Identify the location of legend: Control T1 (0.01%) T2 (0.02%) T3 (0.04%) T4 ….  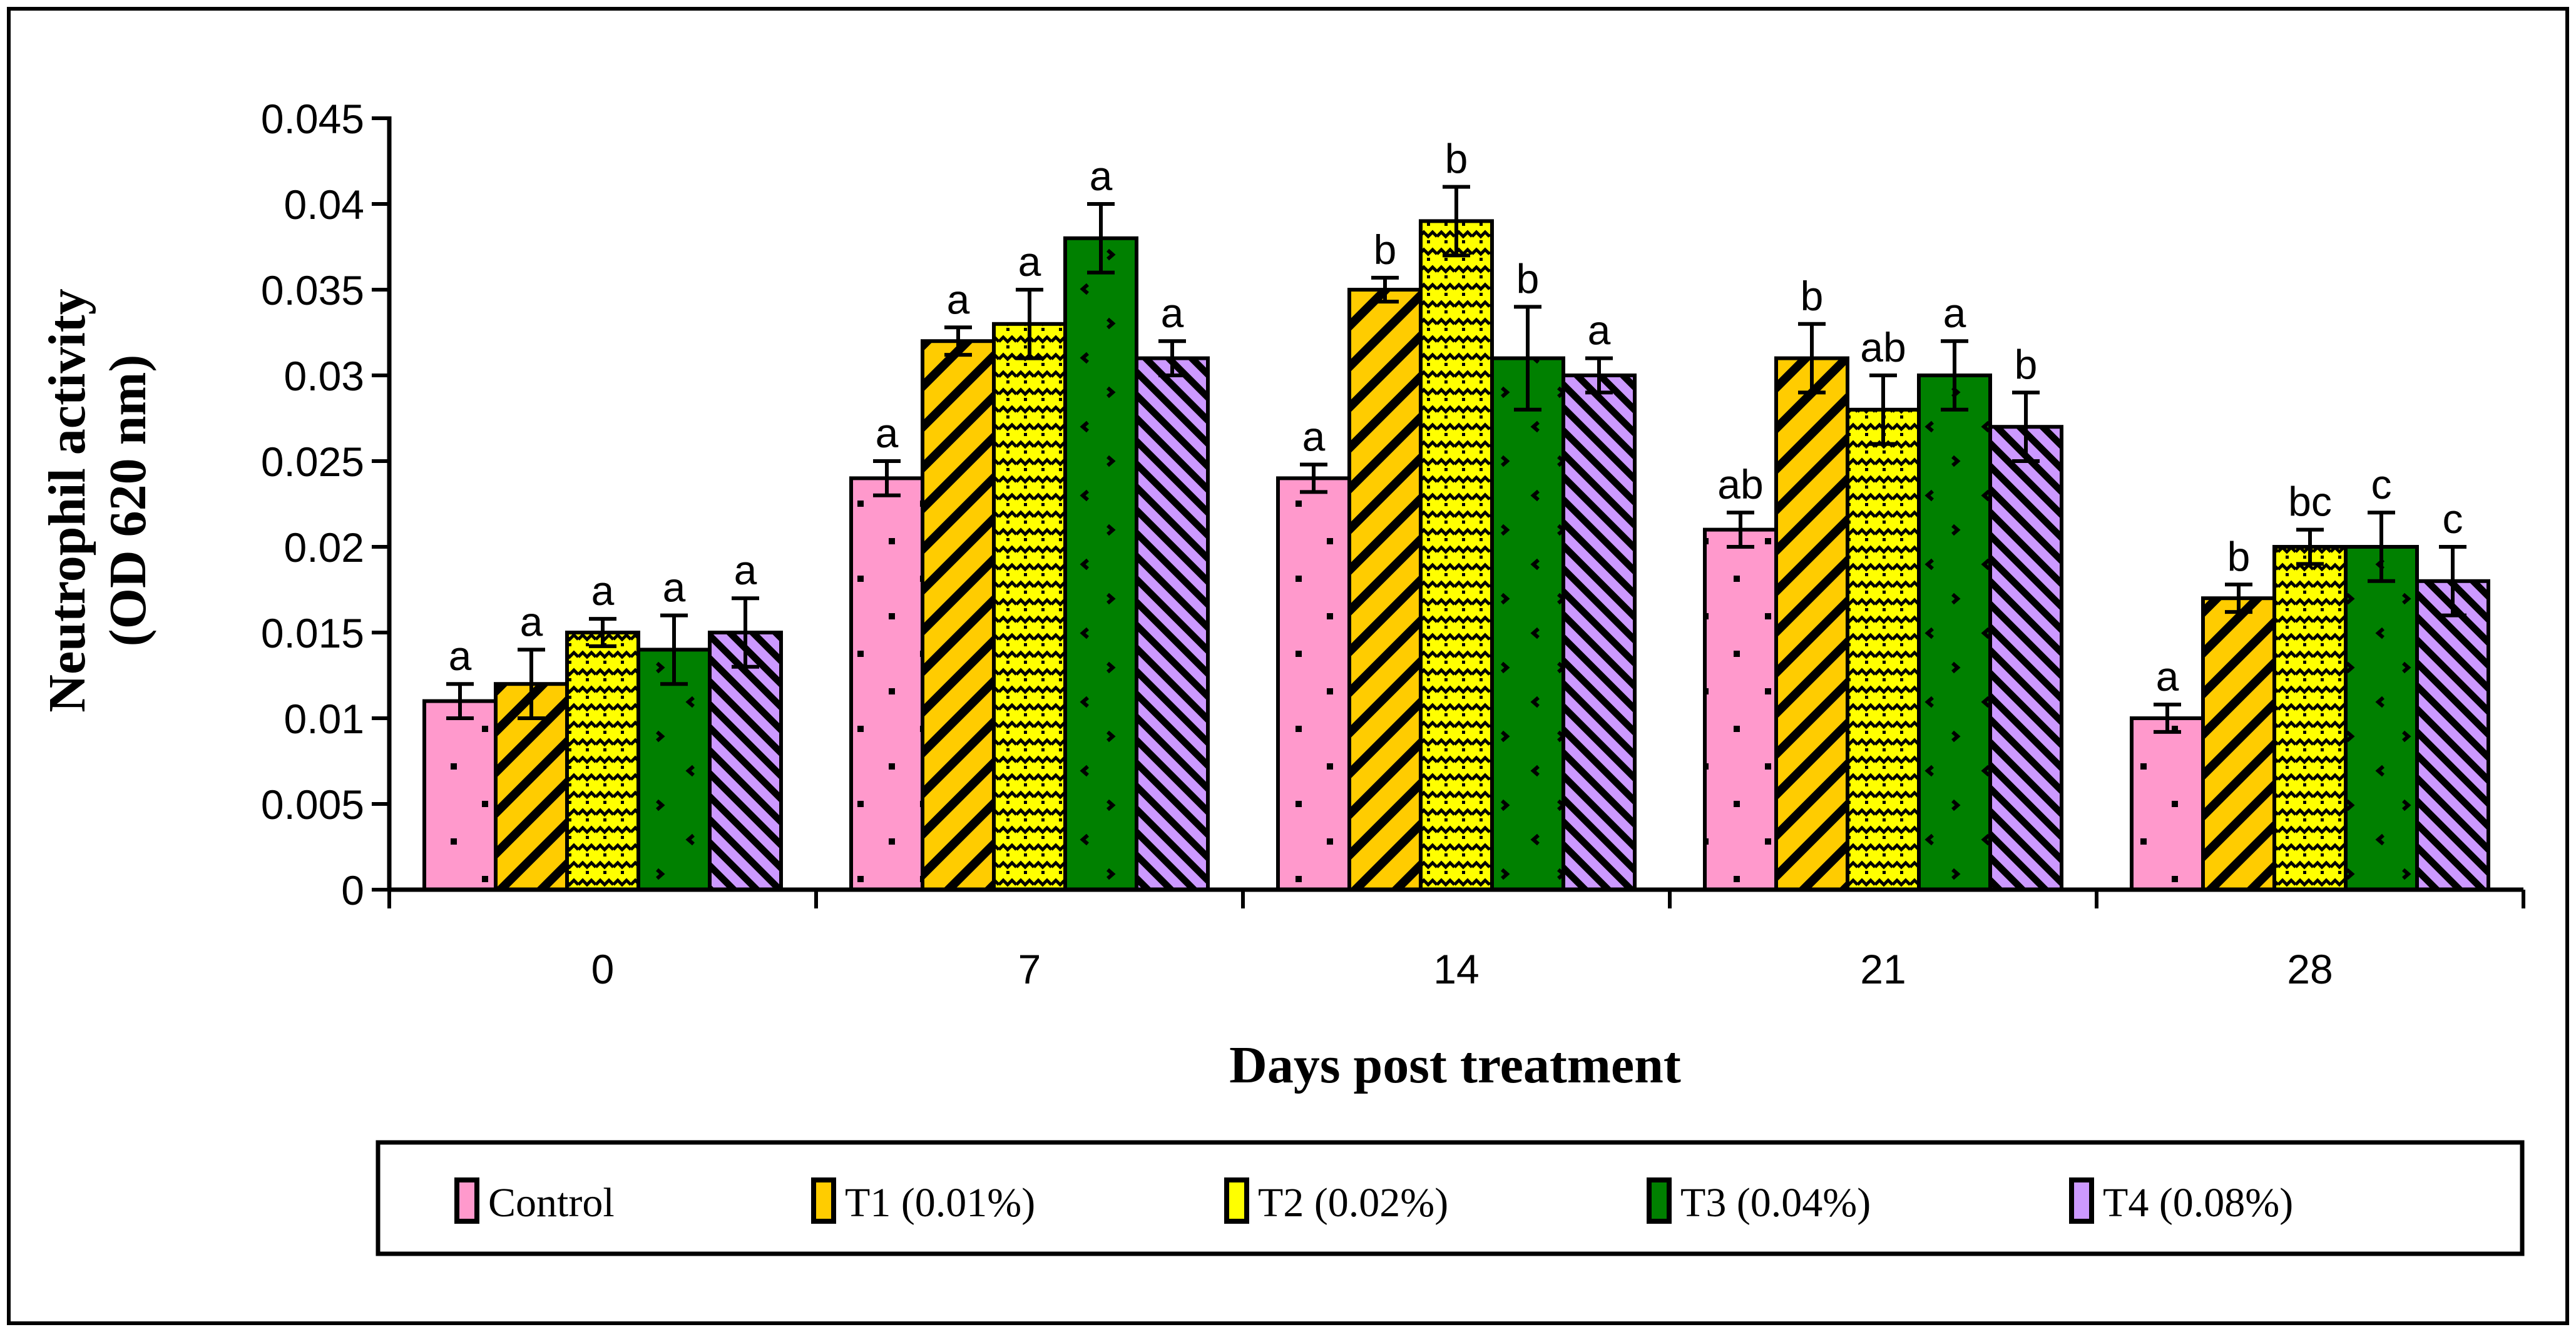
(1373, 1201).